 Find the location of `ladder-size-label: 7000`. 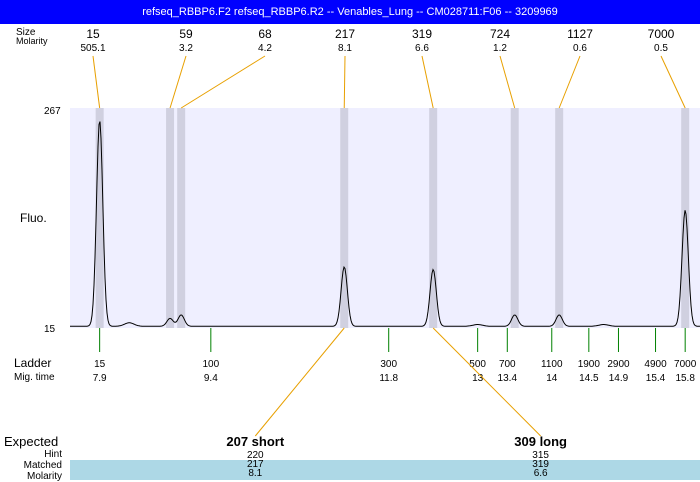

ladder-size-label: 7000 is located at coordinates (685, 364).